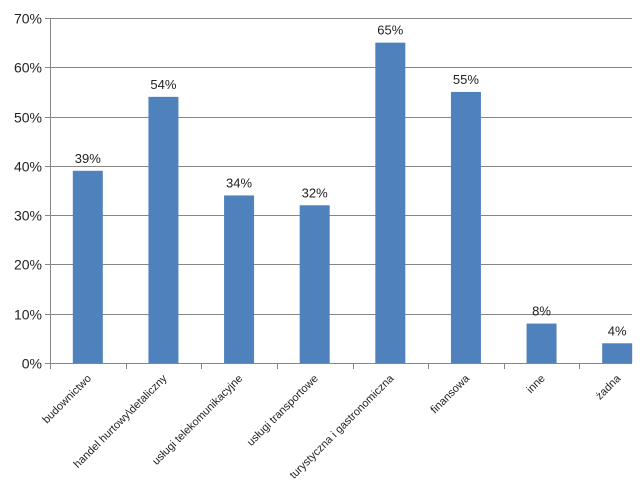  What do you see at coordinates (28, 167) in the screenshot?
I see `y-tick-label: 40%` at bounding box center [28, 167].